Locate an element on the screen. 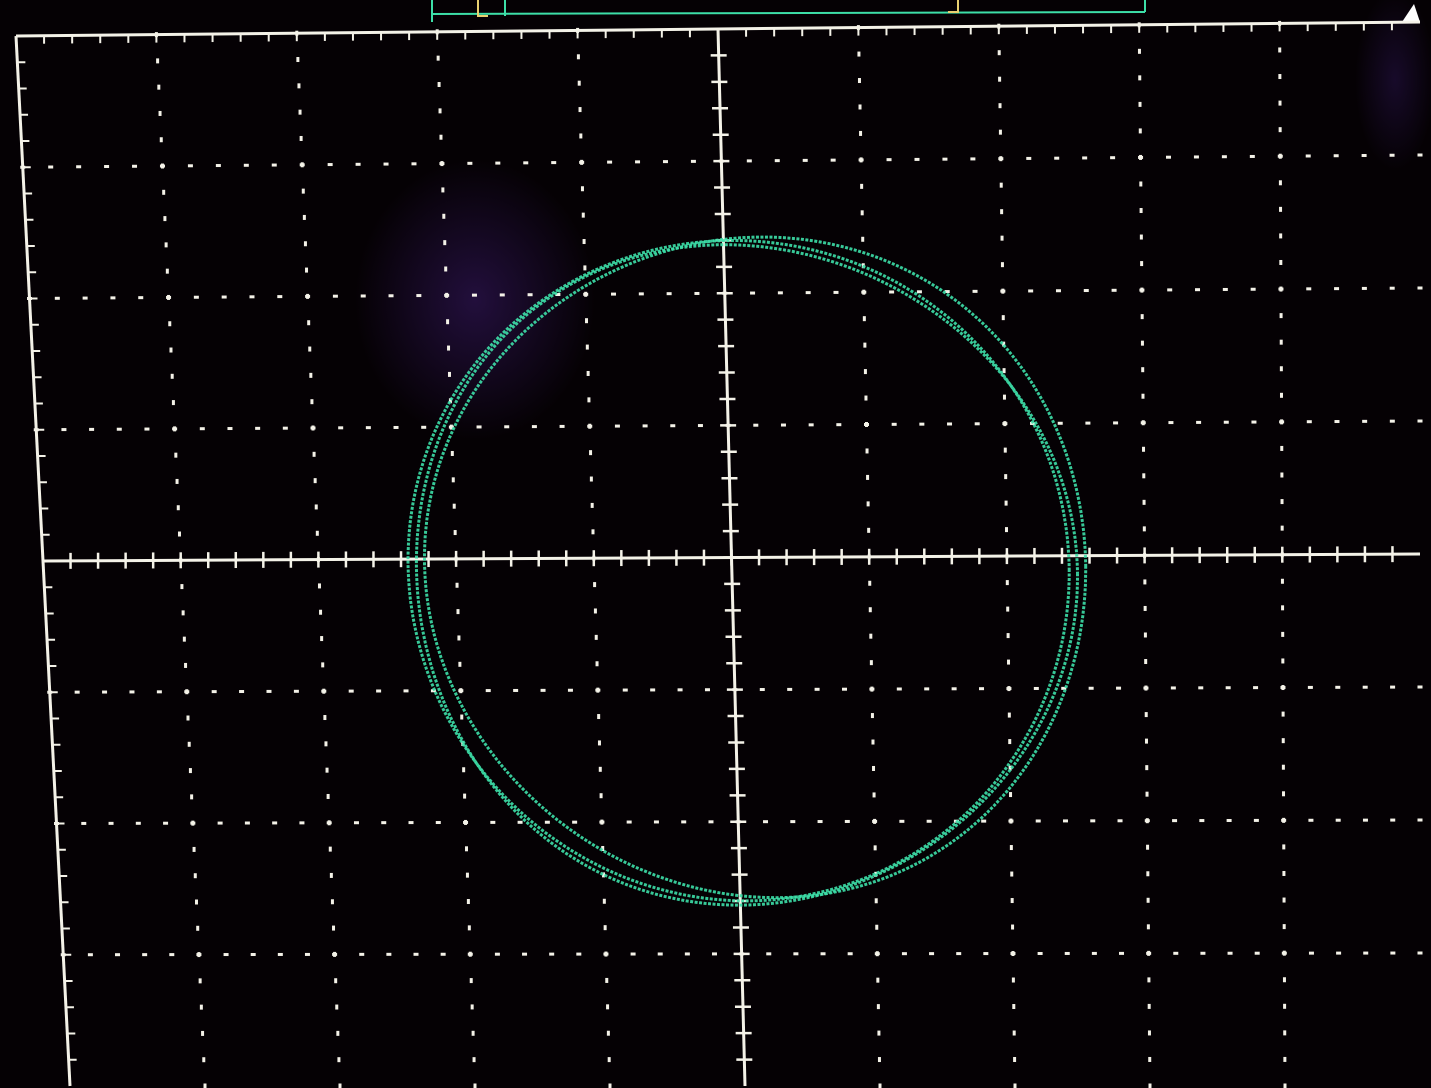  top-status-marker-bar is located at coordinates (925, 11).